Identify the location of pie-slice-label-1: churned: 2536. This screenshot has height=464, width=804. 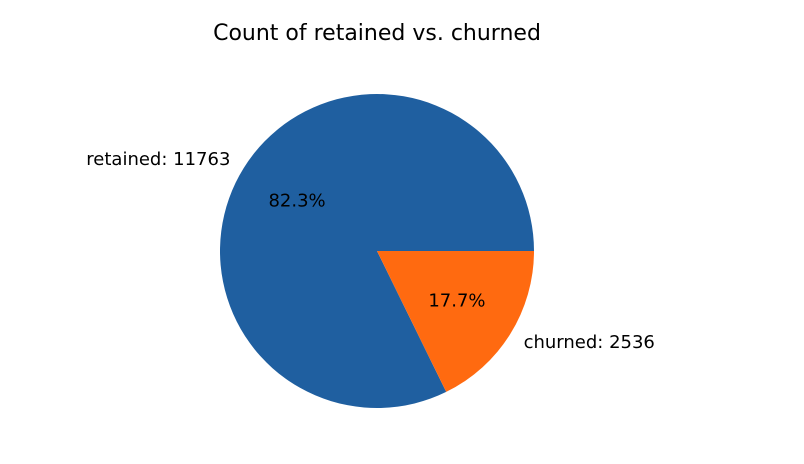
(589, 342).